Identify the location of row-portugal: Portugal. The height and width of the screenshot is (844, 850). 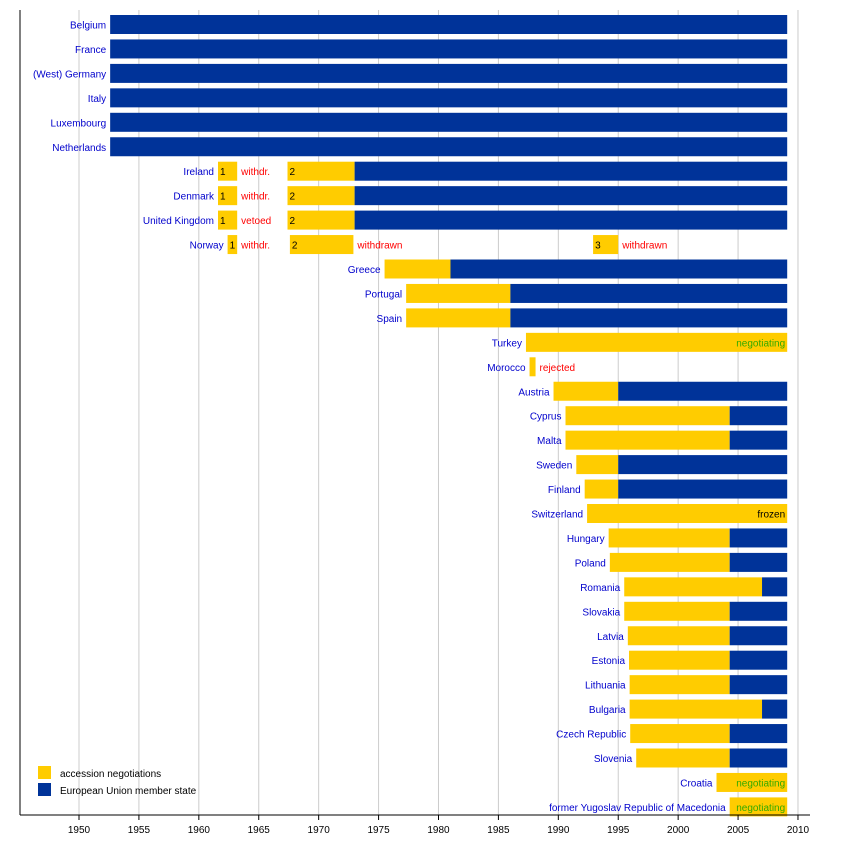
(576, 293).